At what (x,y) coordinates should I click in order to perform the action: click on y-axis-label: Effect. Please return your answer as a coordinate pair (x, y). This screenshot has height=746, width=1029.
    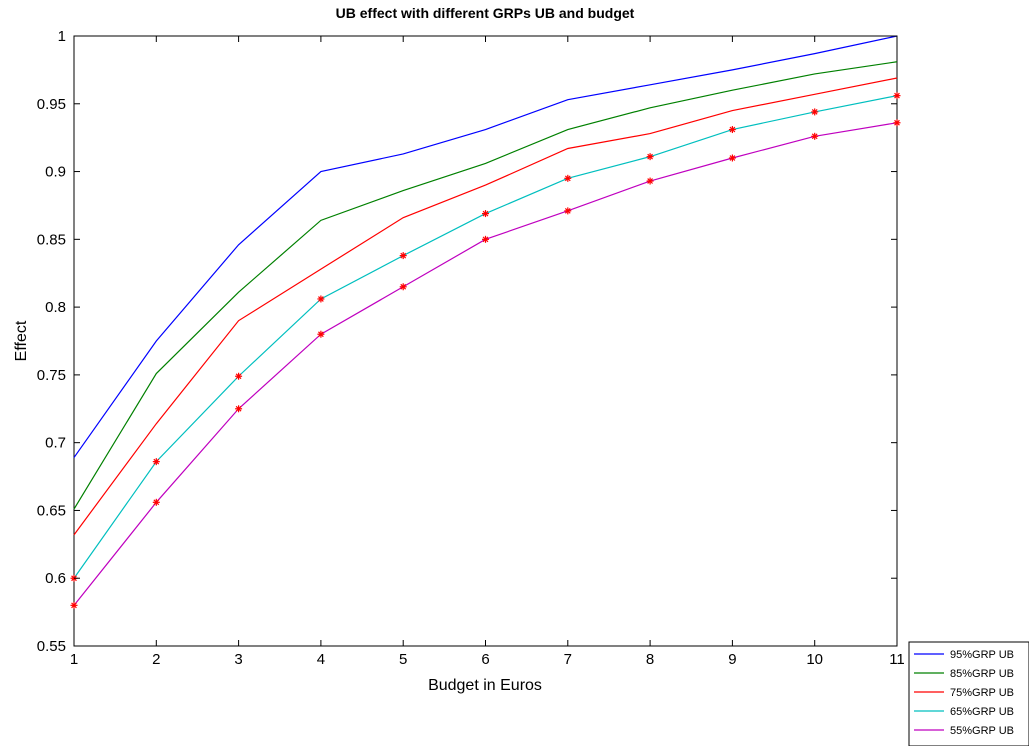
    Looking at the image, I should click on (21, 340).